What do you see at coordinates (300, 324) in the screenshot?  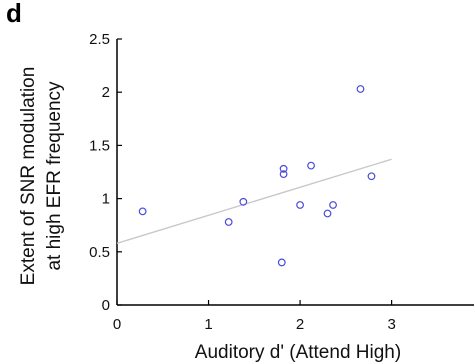 I see `x-tick-label: 2` at bounding box center [300, 324].